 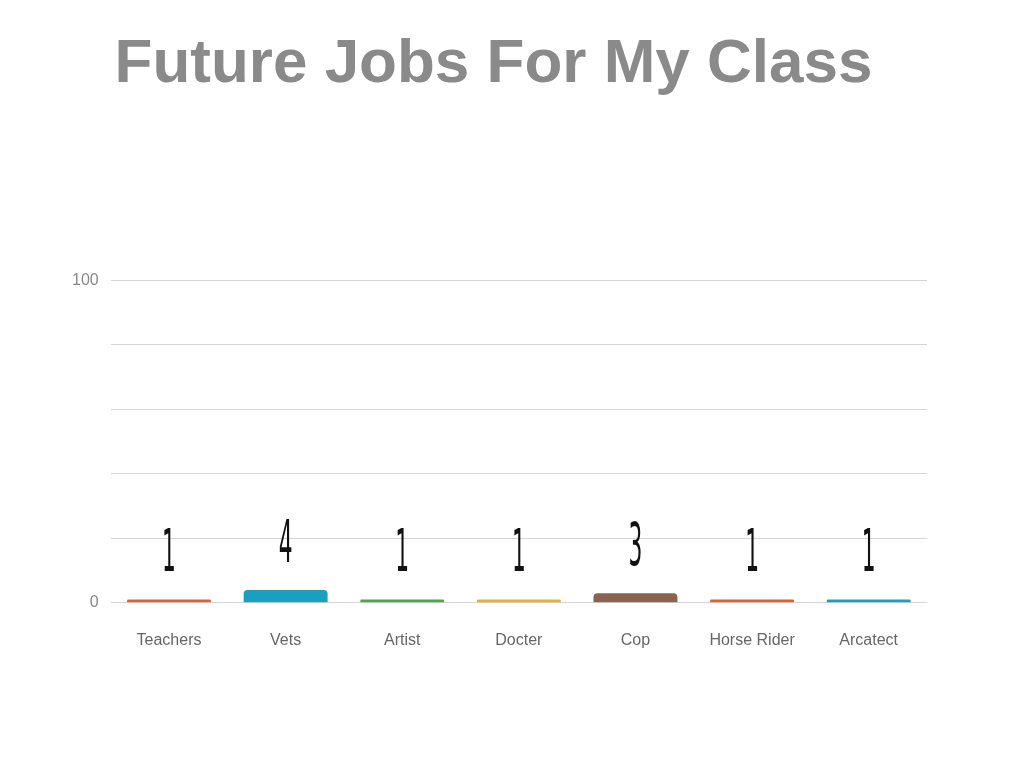 I want to click on data-label: 4, so click(x=285, y=541).